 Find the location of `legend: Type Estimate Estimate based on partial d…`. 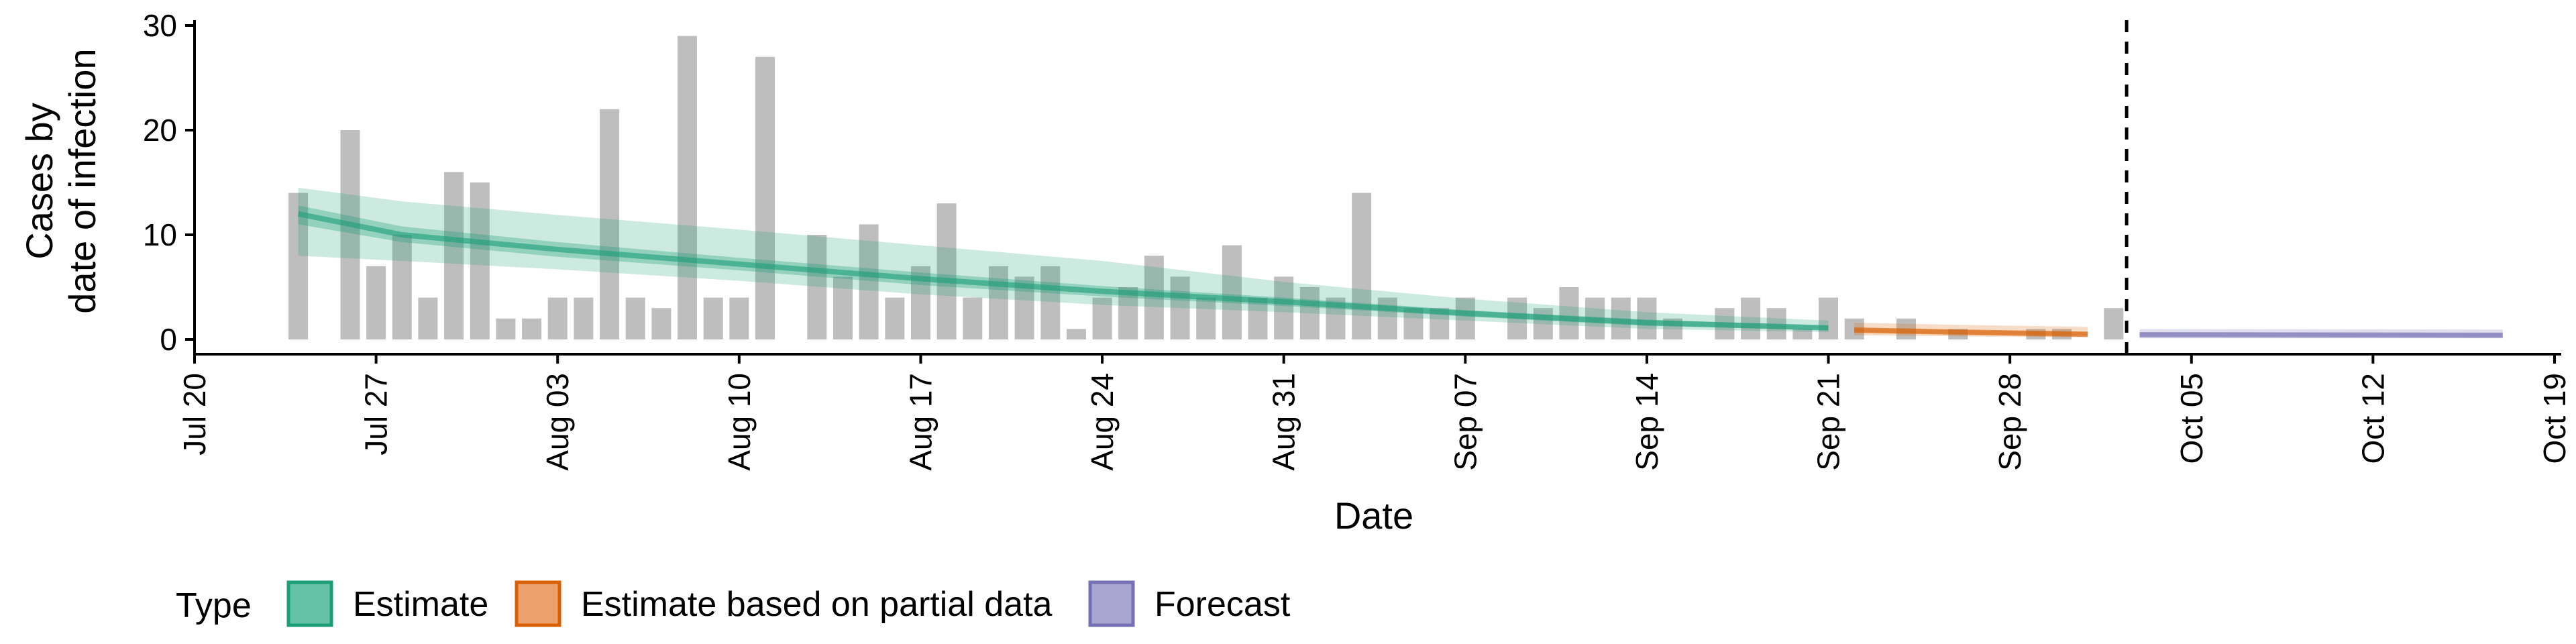

legend: Type Estimate Estimate based on partial d… is located at coordinates (733, 603).